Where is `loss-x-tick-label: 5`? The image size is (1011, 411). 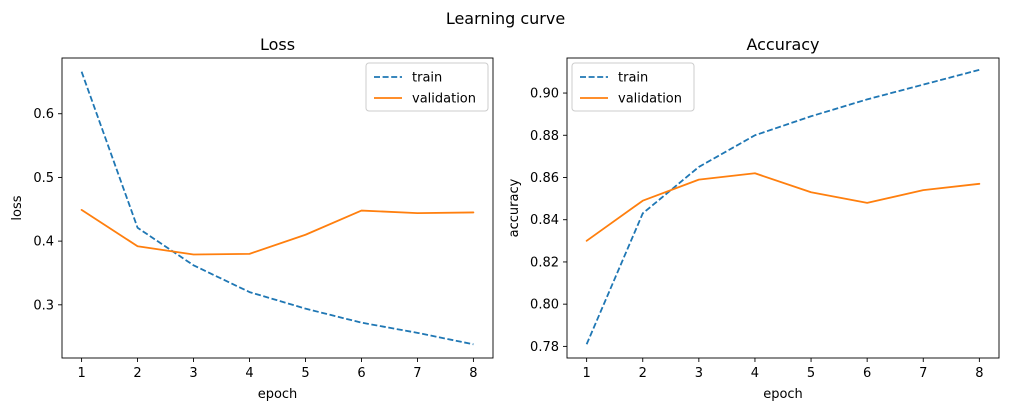 loss-x-tick-label: 5 is located at coordinates (305, 373).